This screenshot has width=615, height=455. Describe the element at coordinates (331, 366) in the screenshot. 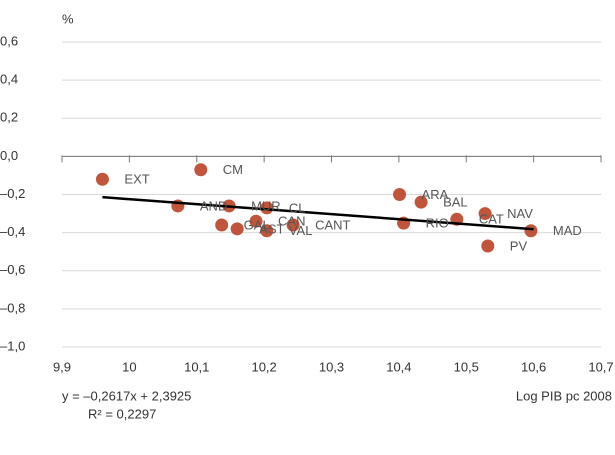

I see `x-tick-label: 10,3` at that location.